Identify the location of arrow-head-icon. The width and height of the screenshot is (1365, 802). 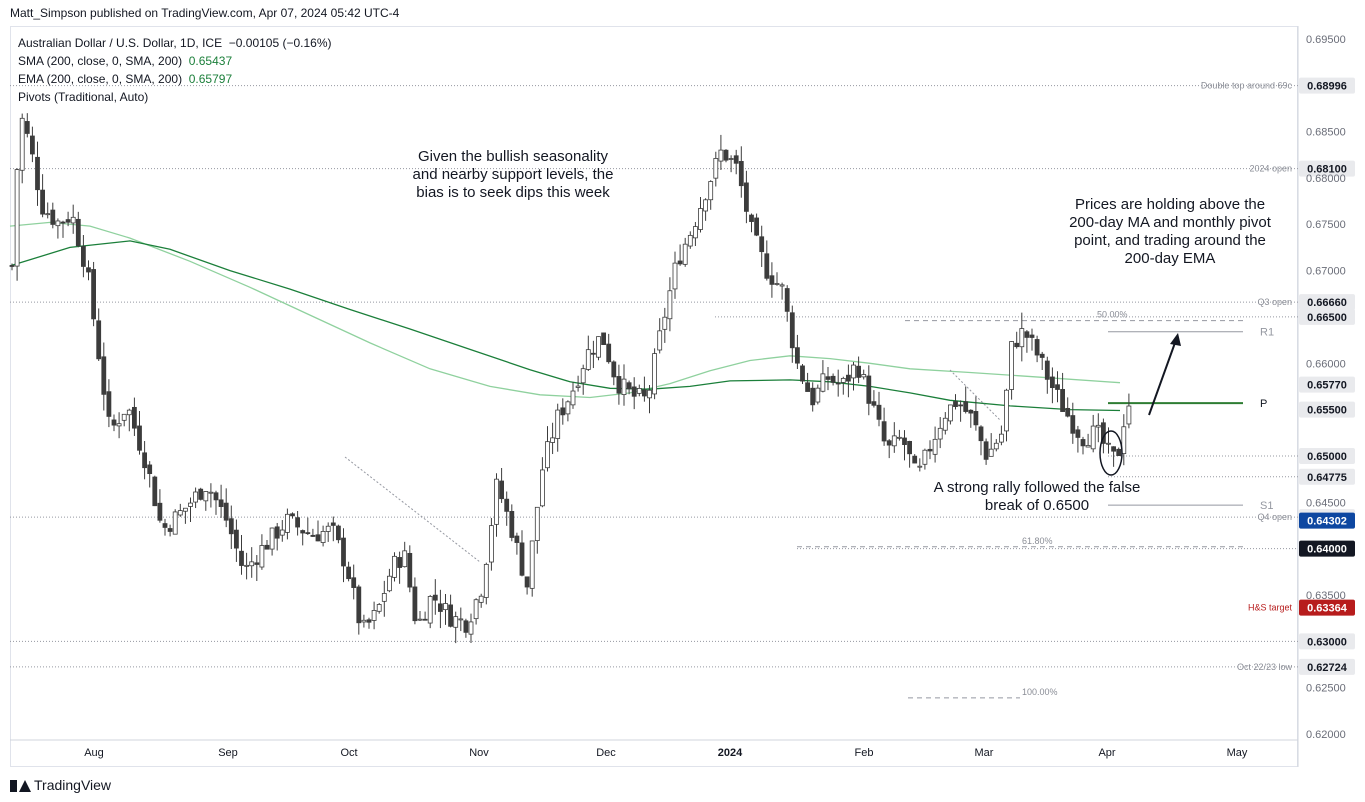
(1175, 339).